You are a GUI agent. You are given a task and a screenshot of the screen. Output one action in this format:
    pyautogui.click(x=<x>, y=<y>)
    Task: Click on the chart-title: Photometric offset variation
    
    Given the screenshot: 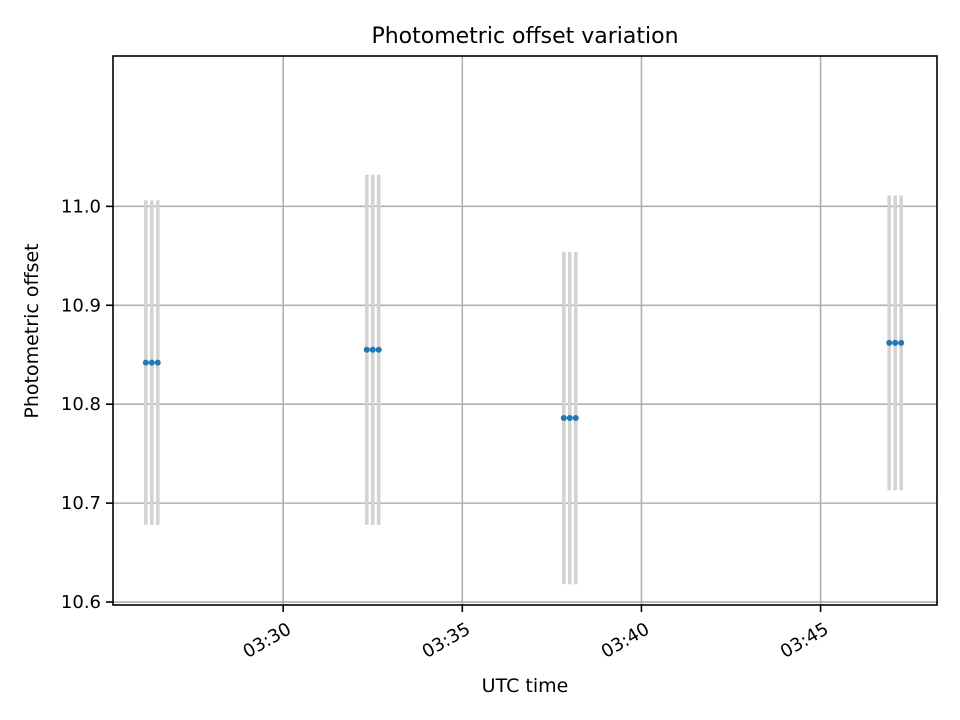 What is the action you would take?
    pyautogui.click(x=524, y=36)
    